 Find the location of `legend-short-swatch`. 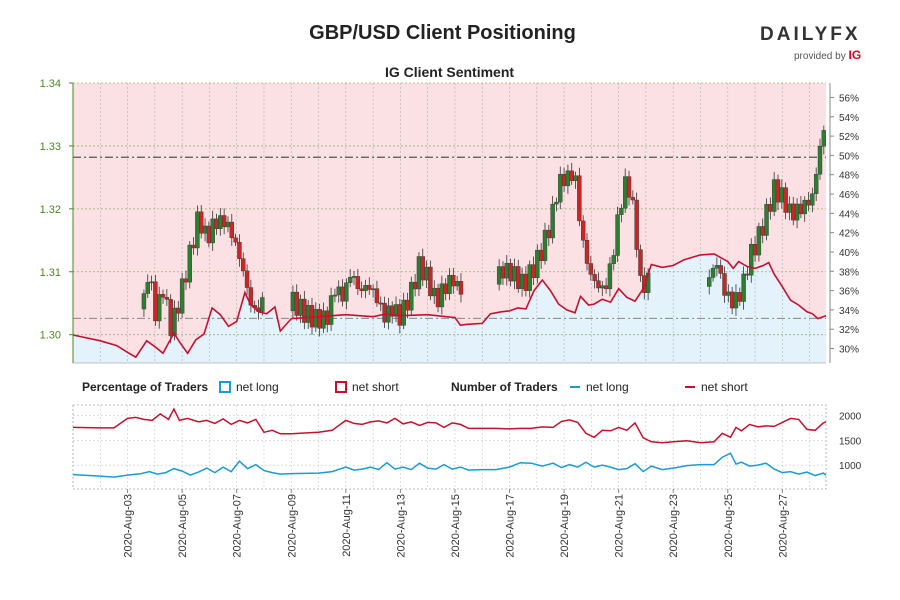

legend-short-swatch is located at coordinates (341, 387).